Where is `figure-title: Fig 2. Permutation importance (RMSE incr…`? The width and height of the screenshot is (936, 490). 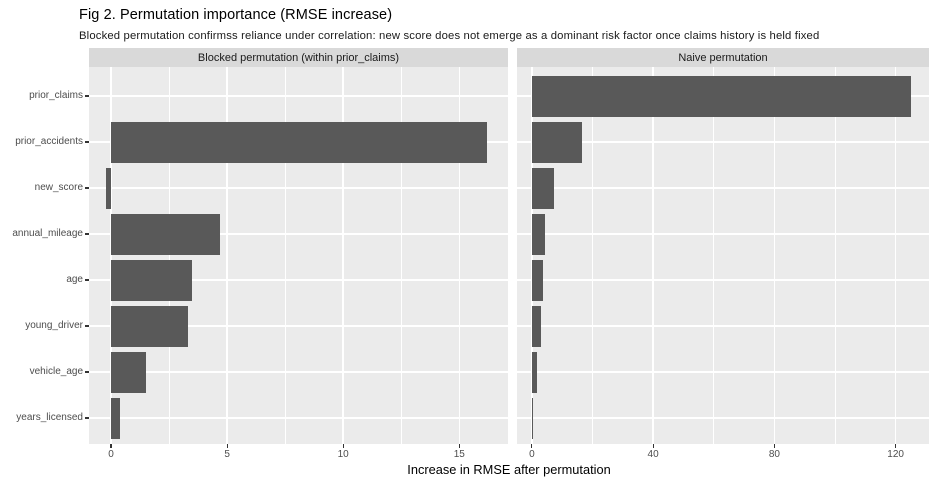
figure-title: Fig 2. Permutation importance (RMSE incr… is located at coordinates (236, 15).